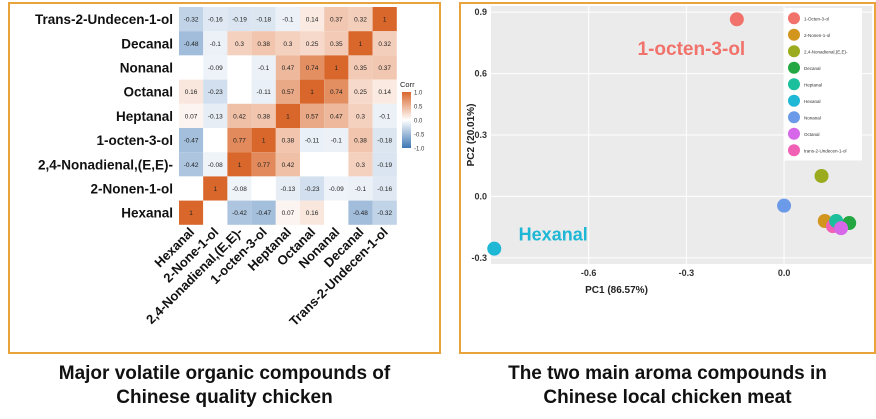 This screenshot has height=419, width=876. I want to click on cell-value-label: 0.16, so click(191, 92).